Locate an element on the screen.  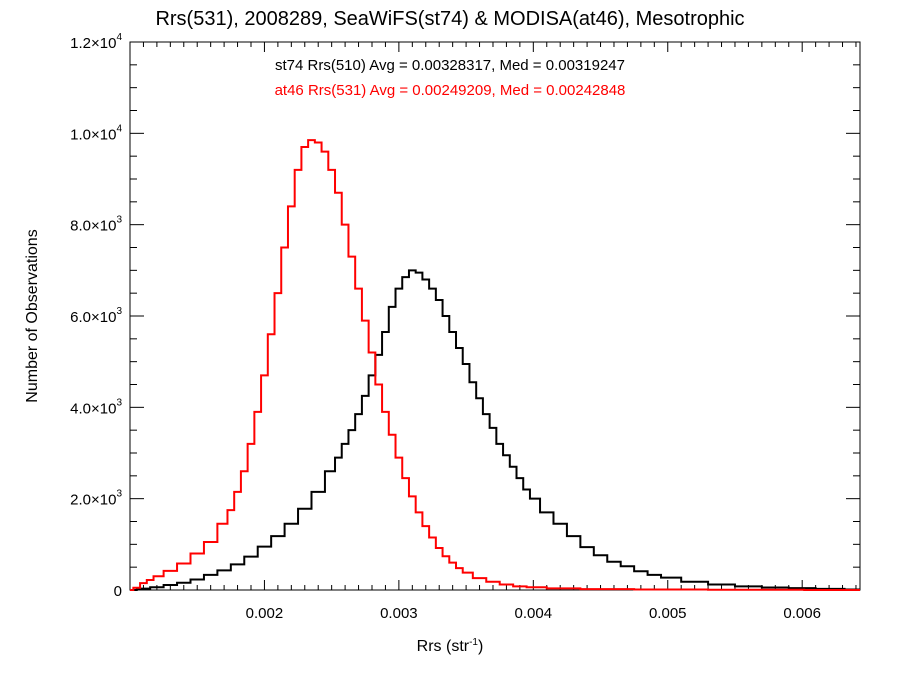
y-tick-label: 6.0×10³ is located at coordinates (96, 316).